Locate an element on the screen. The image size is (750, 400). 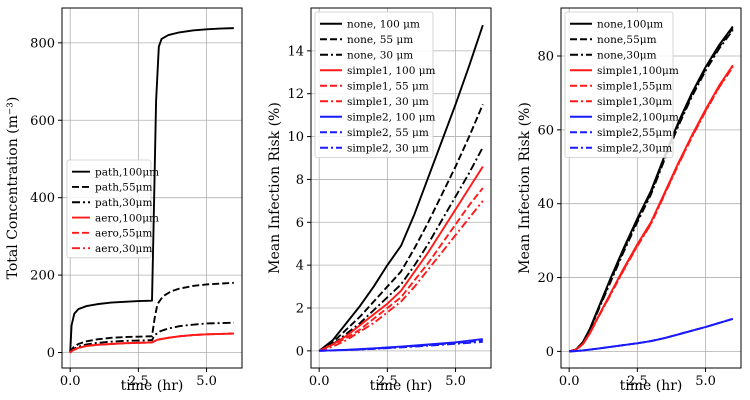
legend-label: simple2, 55 μm is located at coordinates (388, 133).